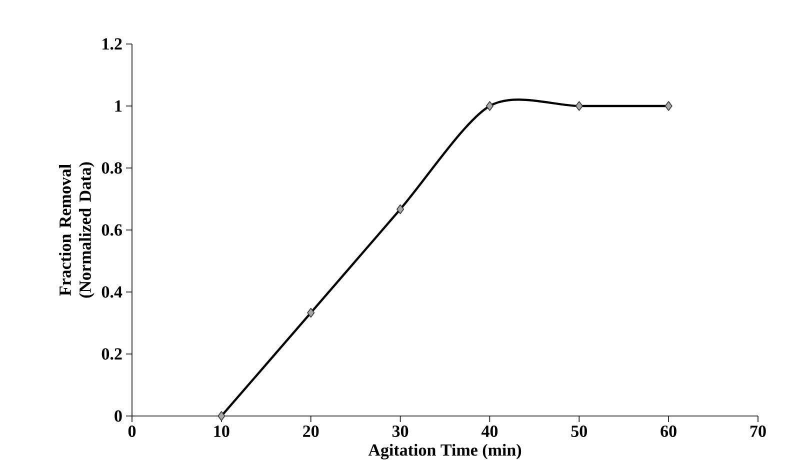 This screenshot has width=792, height=476. Describe the element at coordinates (222, 431) in the screenshot. I see `x-tick-label: 10` at that location.